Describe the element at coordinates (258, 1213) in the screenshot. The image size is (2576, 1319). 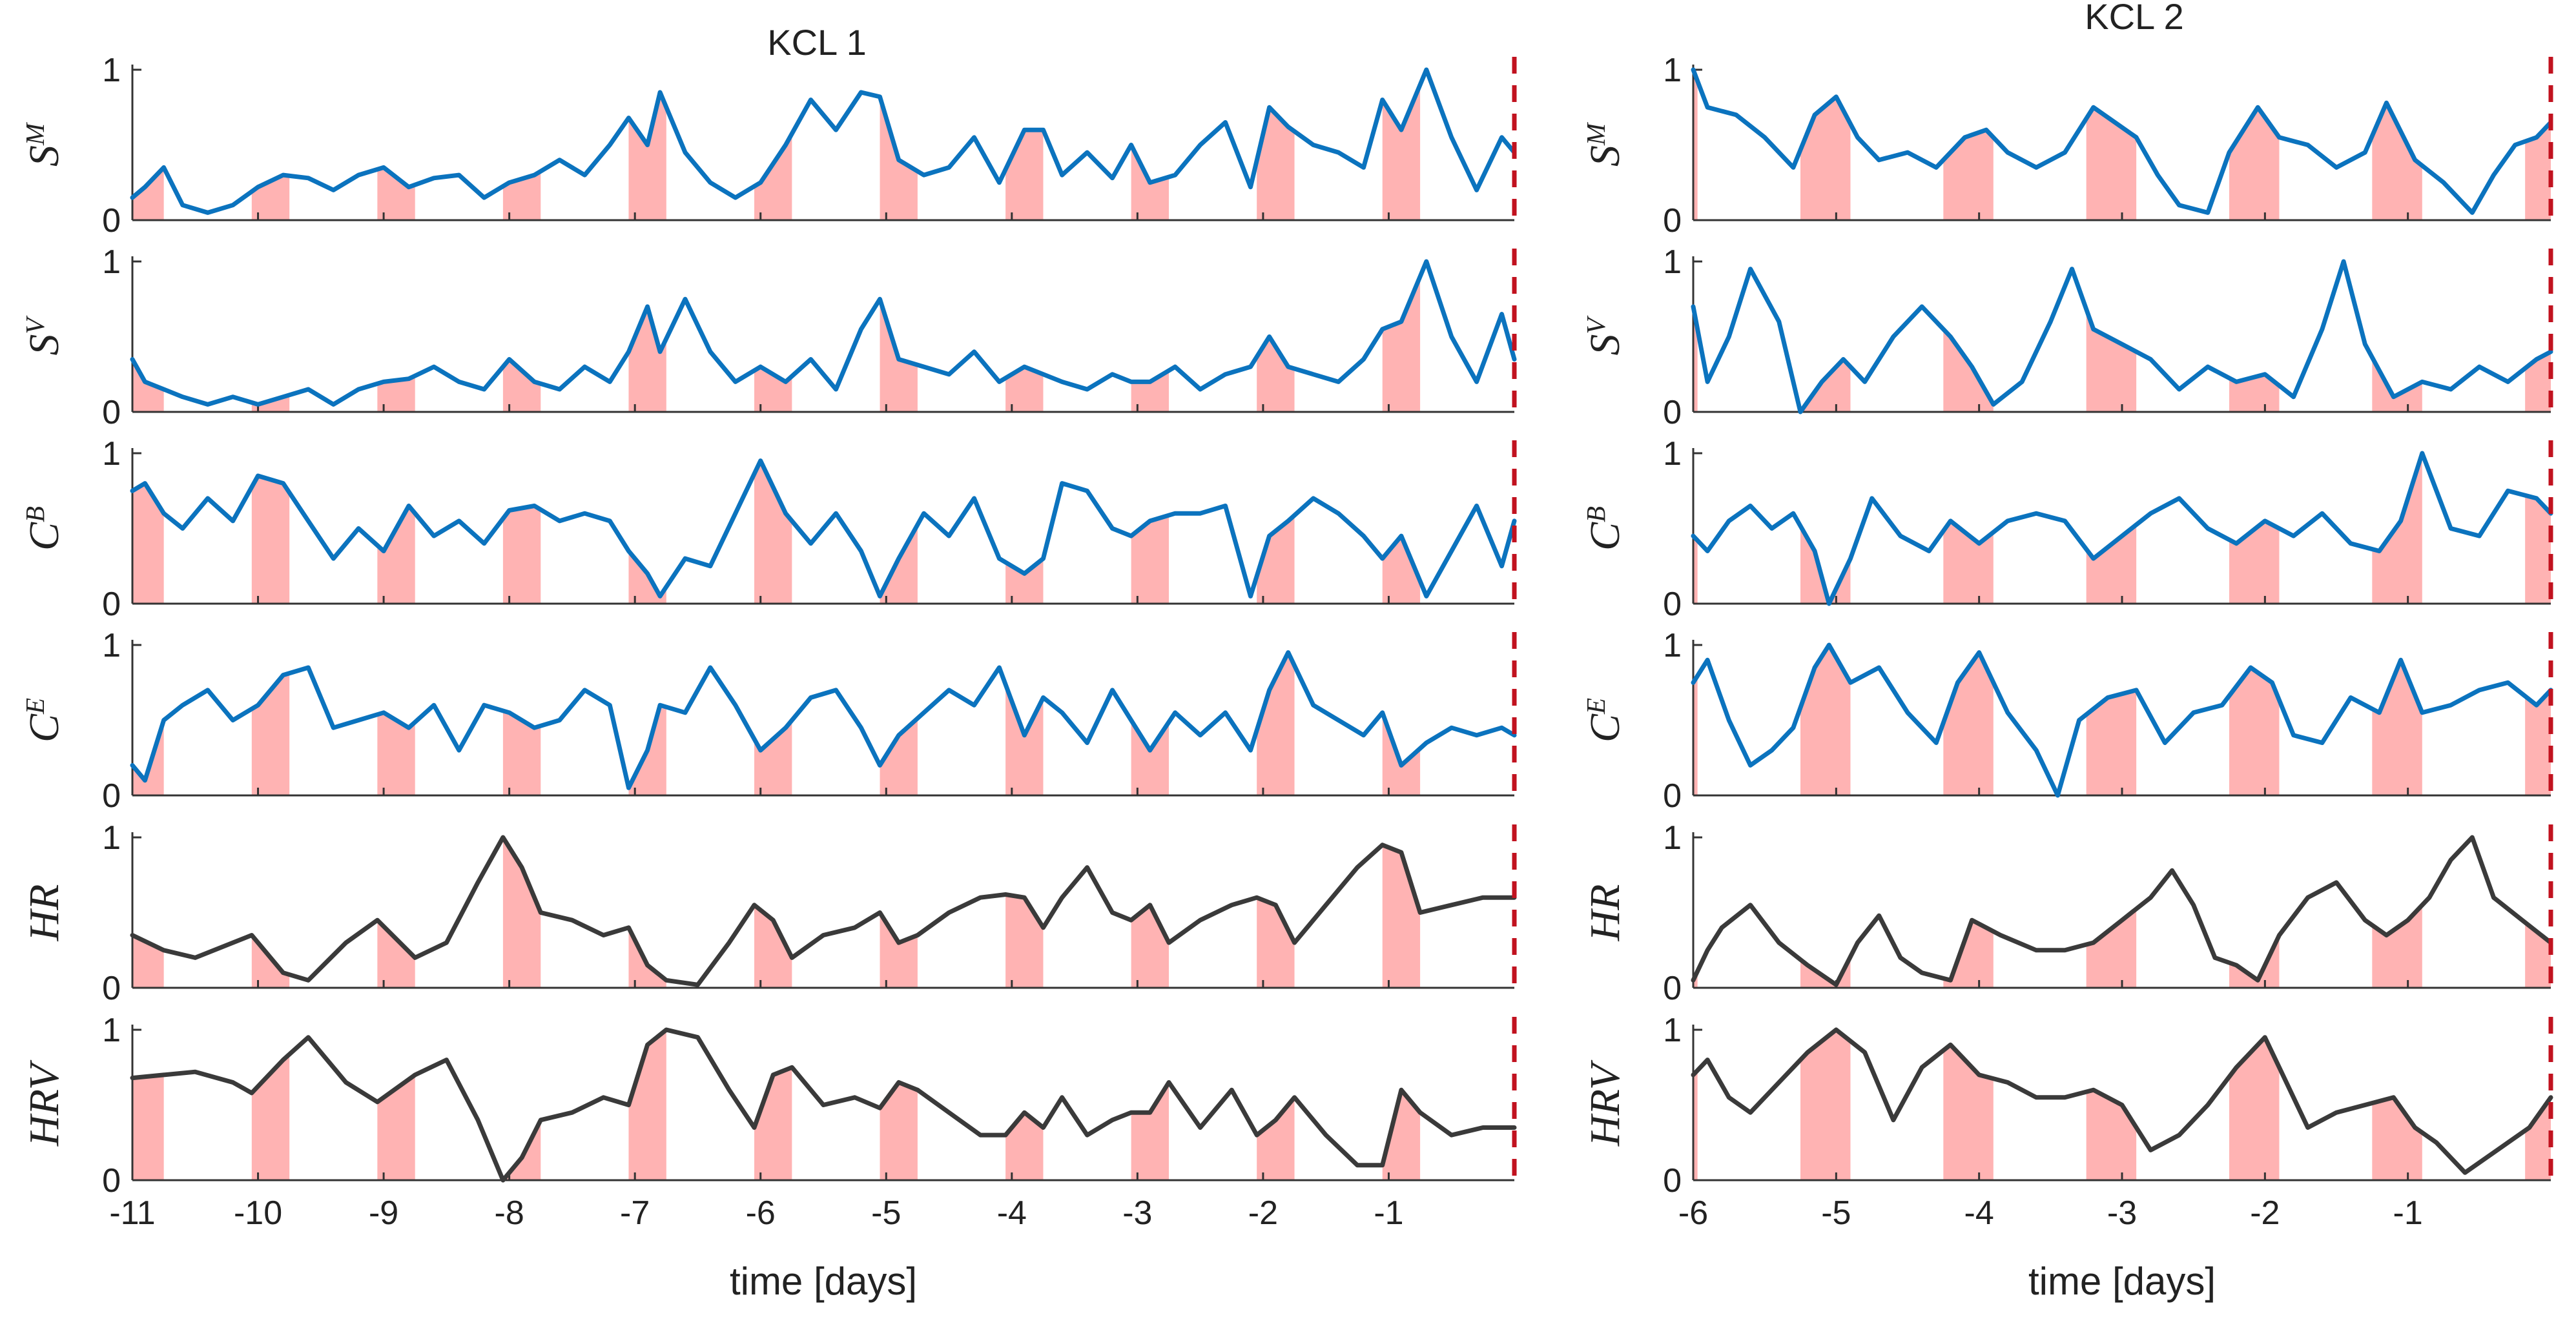
I see `x-tick-label: -10` at that location.